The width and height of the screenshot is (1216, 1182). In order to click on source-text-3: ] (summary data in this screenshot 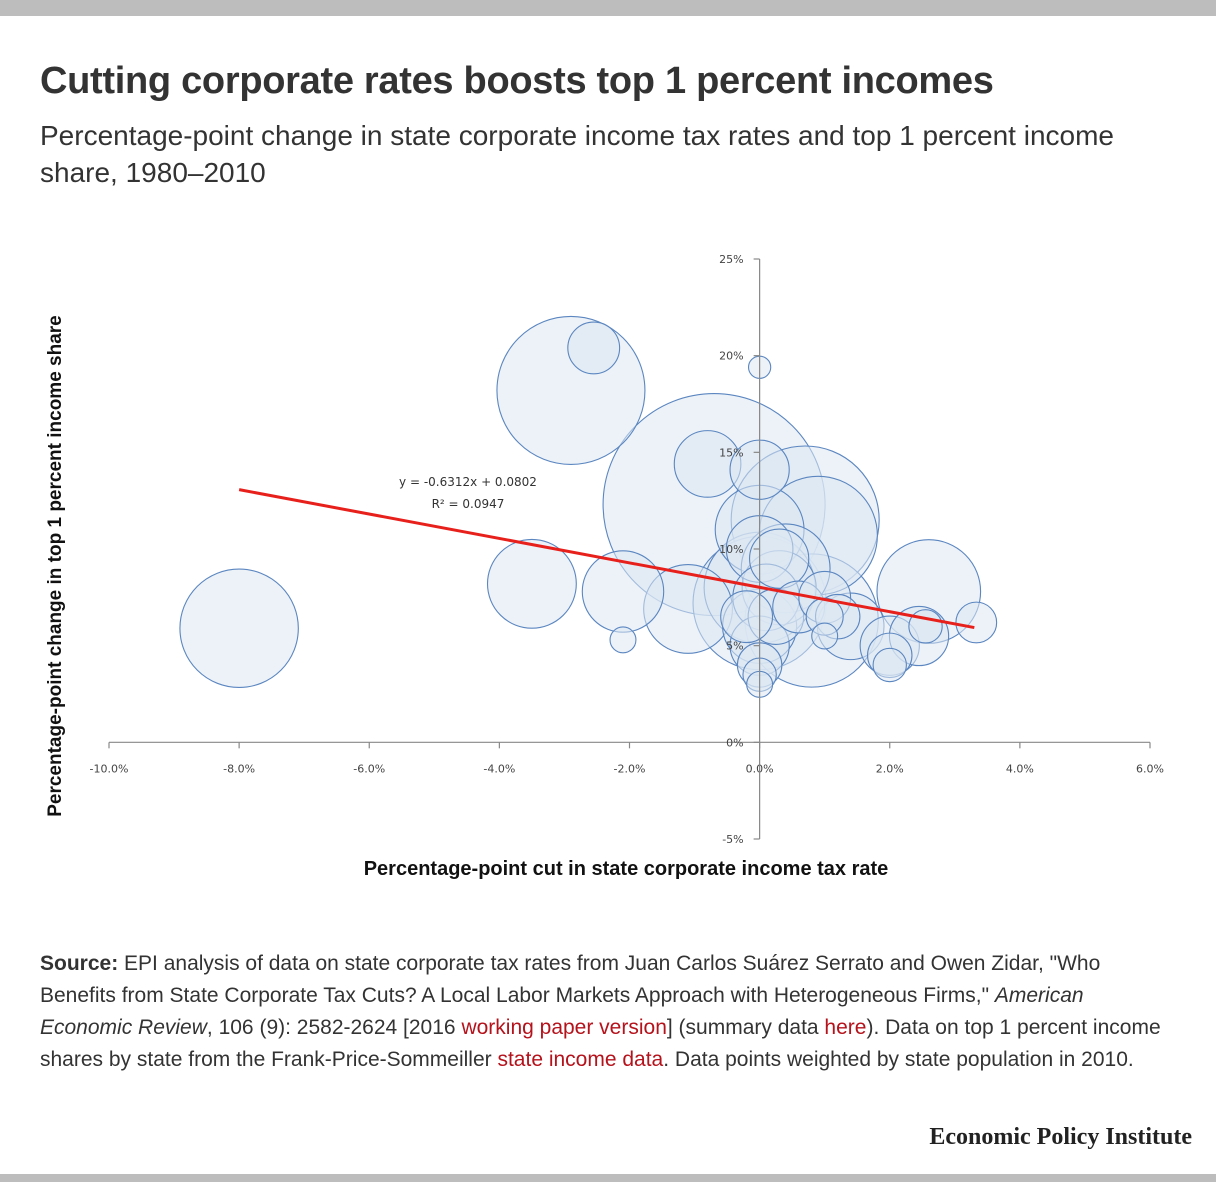, I will do `click(745, 1027)`.